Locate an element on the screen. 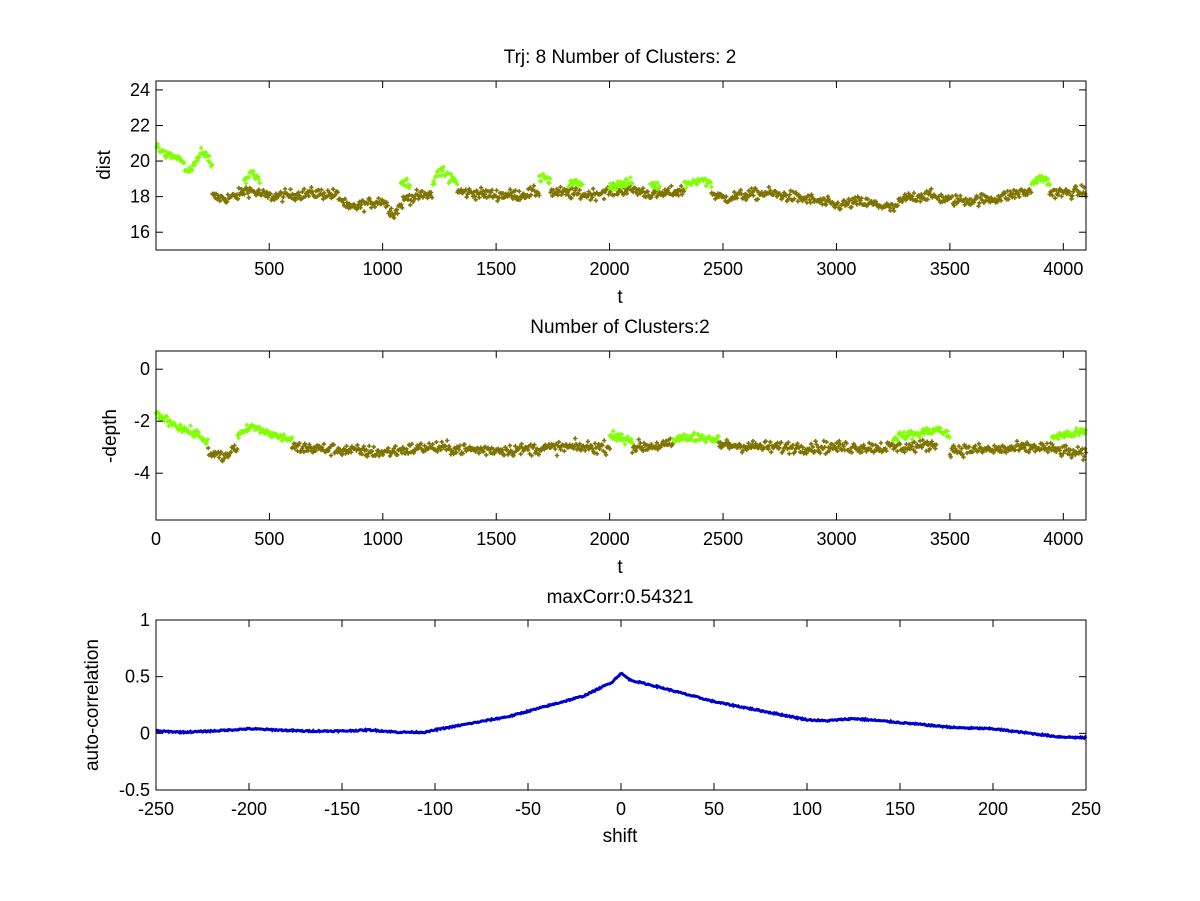 The width and height of the screenshot is (1200, 901). autocorr-panel-xtick-label: -50 is located at coordinates (528, 809).